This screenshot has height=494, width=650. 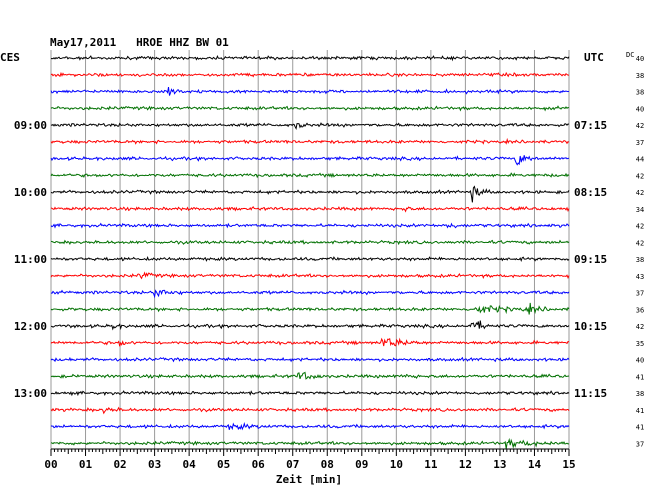 I want to click on dc-value: 36, so click(x=640, y=310).